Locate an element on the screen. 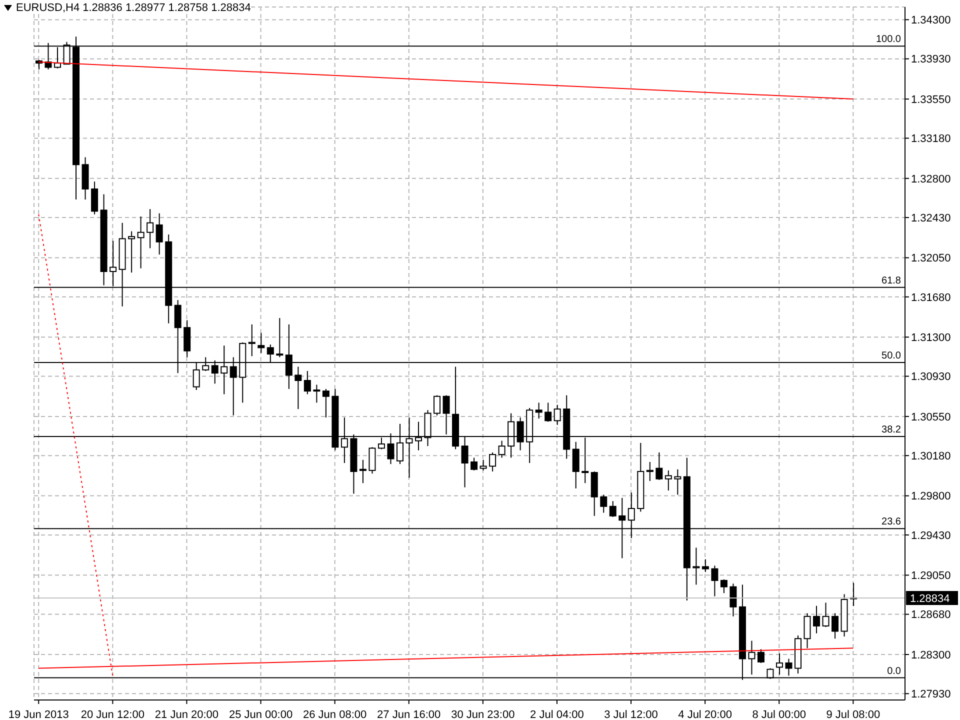  y-tick-label: 1.33180 is located at coordinates (931, 139).